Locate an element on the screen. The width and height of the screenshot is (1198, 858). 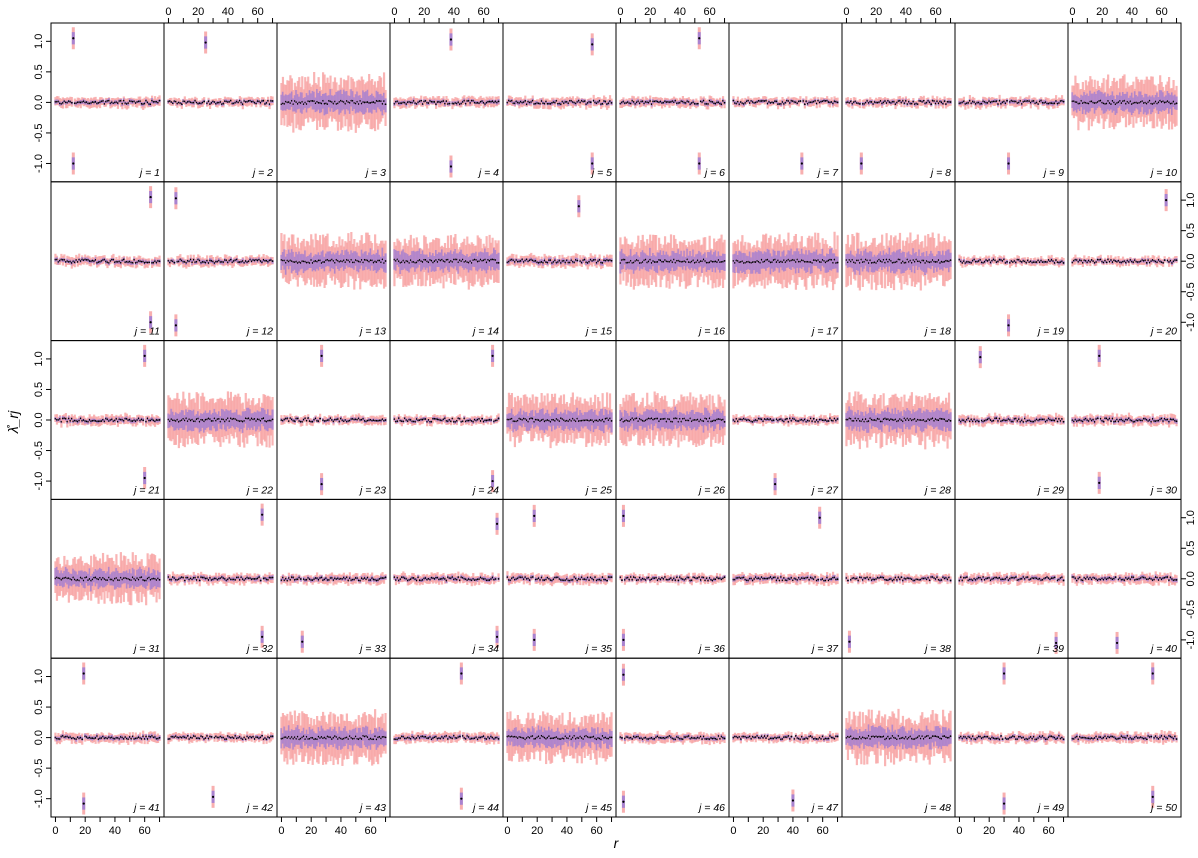
panel-label-4: j = 4 is located at coordinates (488, 173).